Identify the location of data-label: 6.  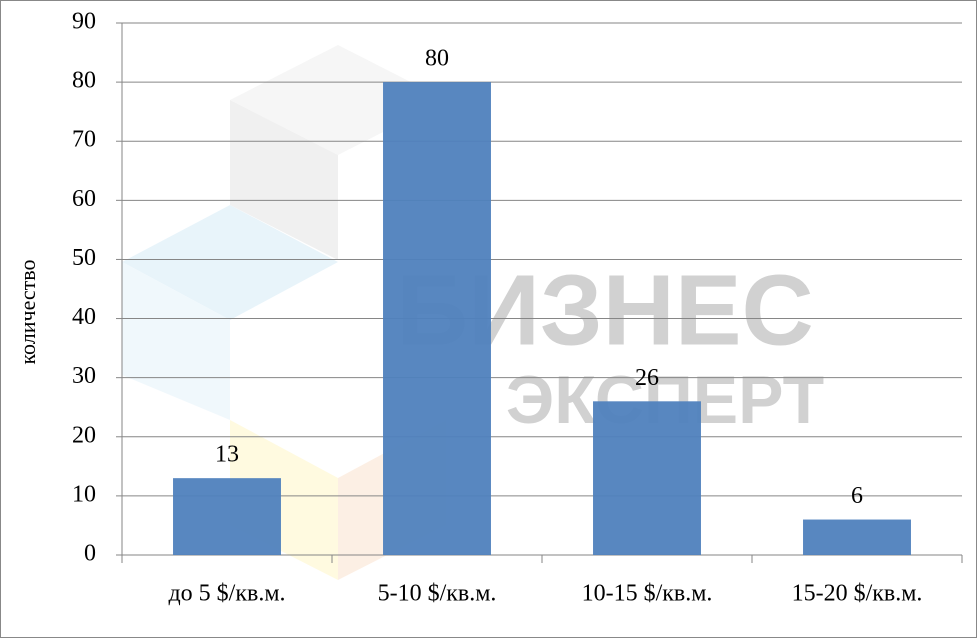
(857, 496).